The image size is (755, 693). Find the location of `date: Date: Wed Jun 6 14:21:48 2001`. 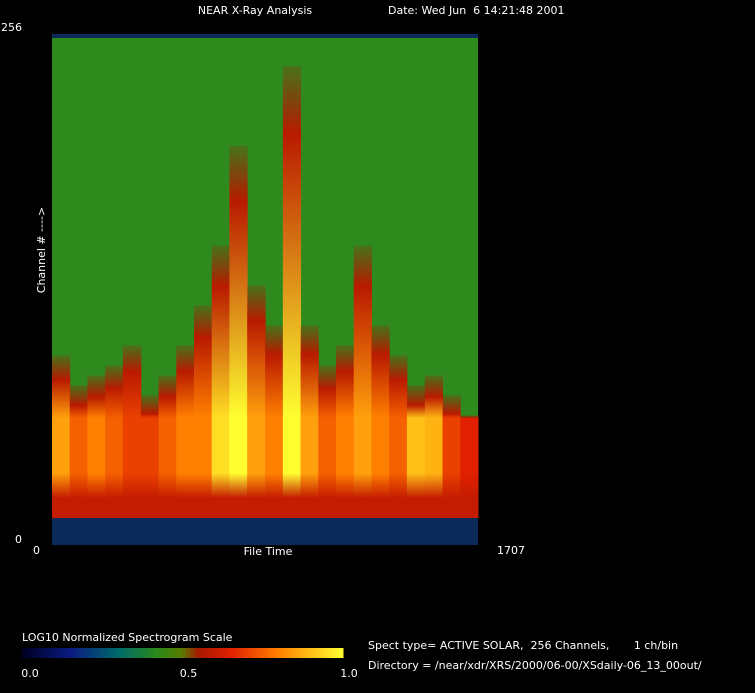

date: Date: Wed Jun 6 14:21:48 2001 is located at coordinates (476, 10).